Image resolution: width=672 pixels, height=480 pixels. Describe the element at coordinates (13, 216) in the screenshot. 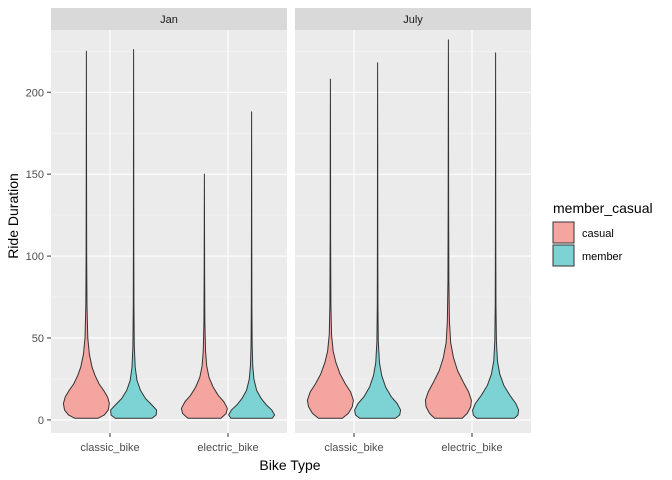

I see `y-axis-title: Ride Duration` at that location.